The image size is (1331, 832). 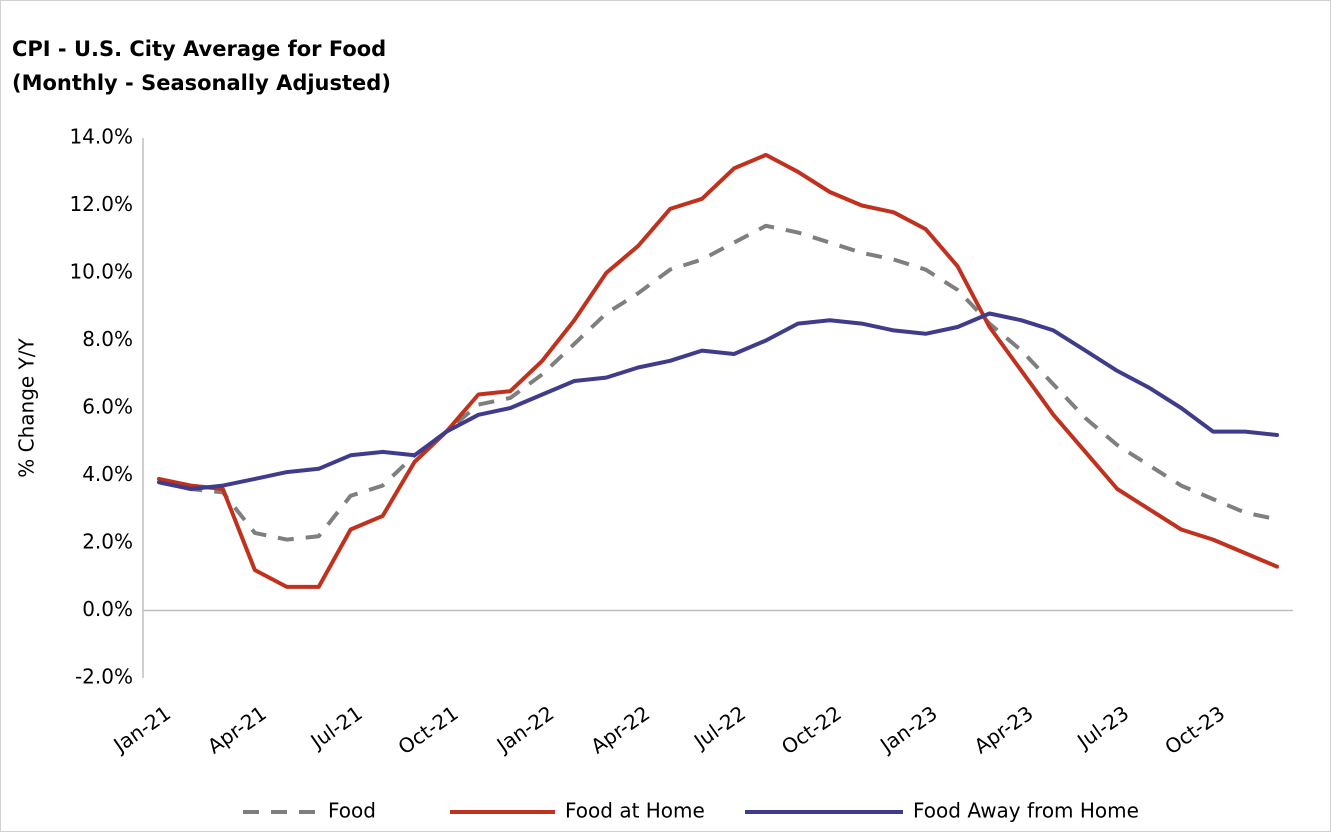 I want to click on y-tick-label: 6.0%, so click(x=107, y=407).